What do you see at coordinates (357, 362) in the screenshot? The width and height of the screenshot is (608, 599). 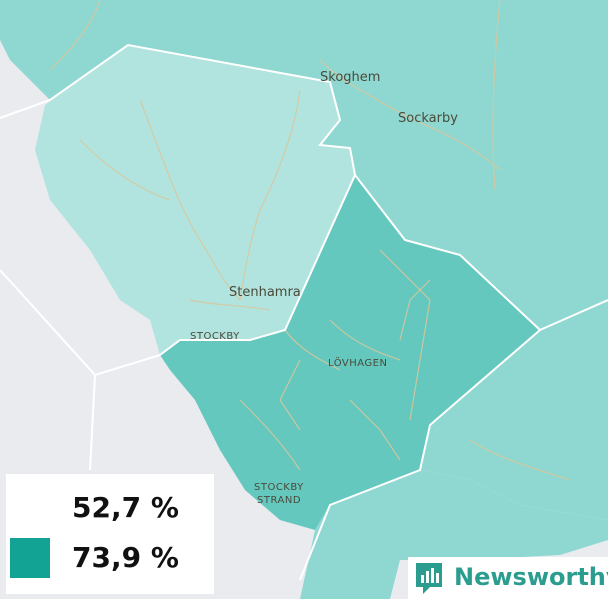 I see `place-label-lovhagen: LÖVHAGEN` at bounding box center [357, 362].